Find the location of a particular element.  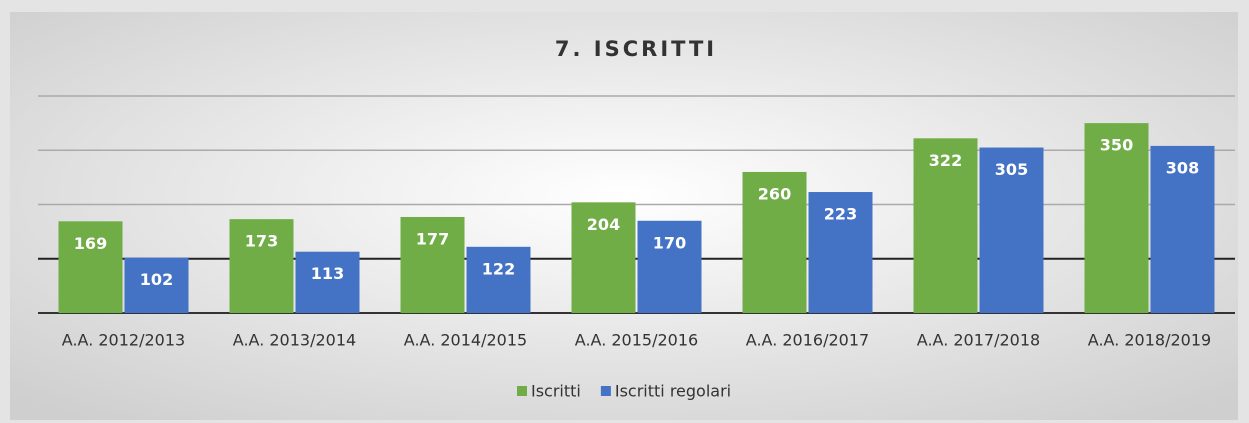

chart-title: 7. ISCRITTI is located at coordinates (636, 49).